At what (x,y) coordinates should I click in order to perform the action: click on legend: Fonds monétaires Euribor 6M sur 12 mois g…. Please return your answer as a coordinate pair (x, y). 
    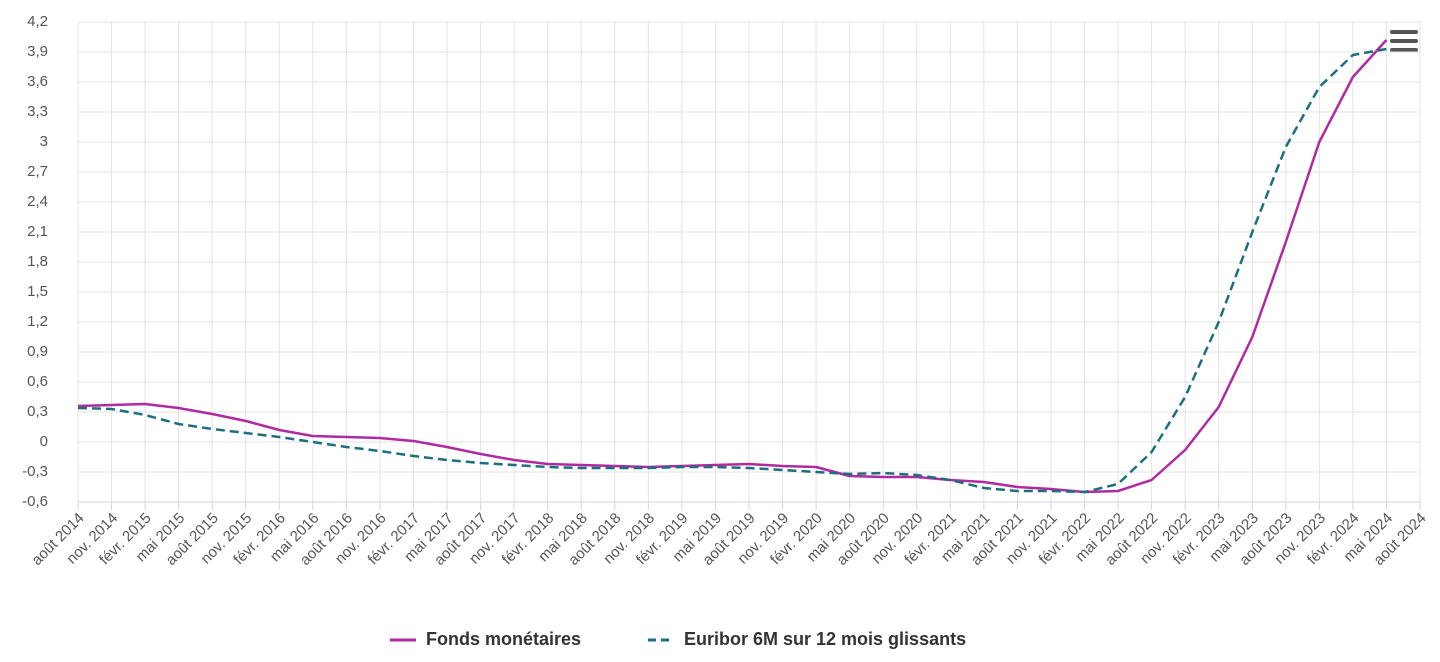
    Looking at the image, I should click on (678, 639).